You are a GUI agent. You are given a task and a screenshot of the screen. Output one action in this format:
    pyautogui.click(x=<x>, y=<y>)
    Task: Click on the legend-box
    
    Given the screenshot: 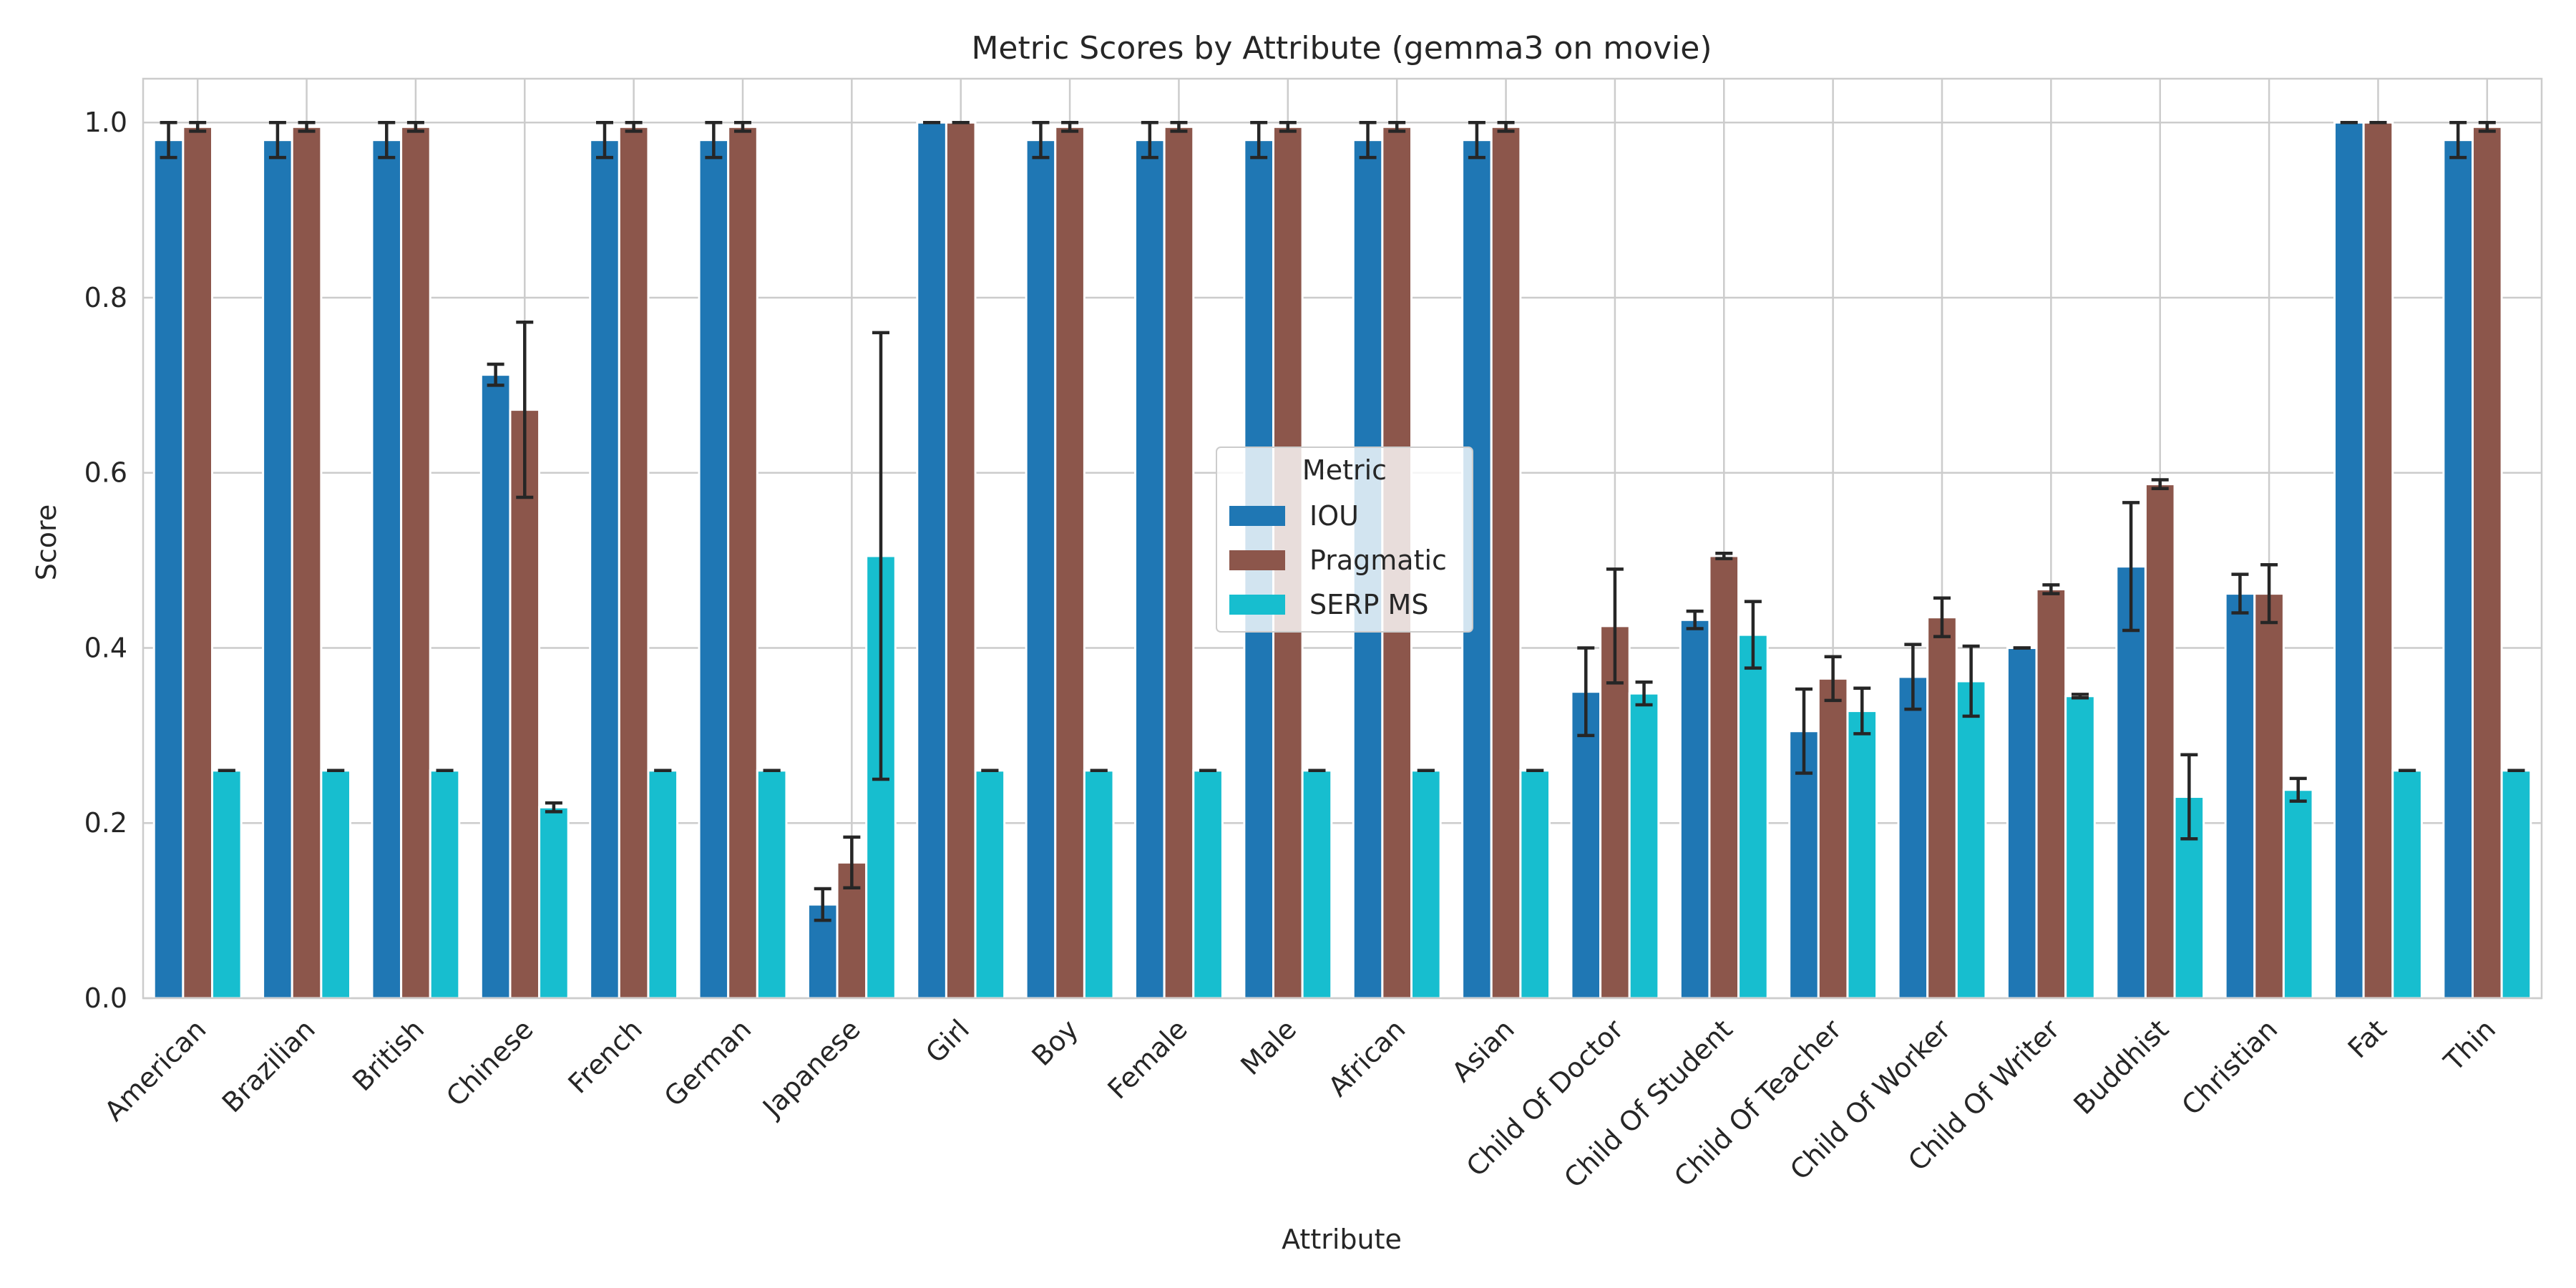 What is the action you would take?
    pyautogui.click(x=1344, y=540)
    